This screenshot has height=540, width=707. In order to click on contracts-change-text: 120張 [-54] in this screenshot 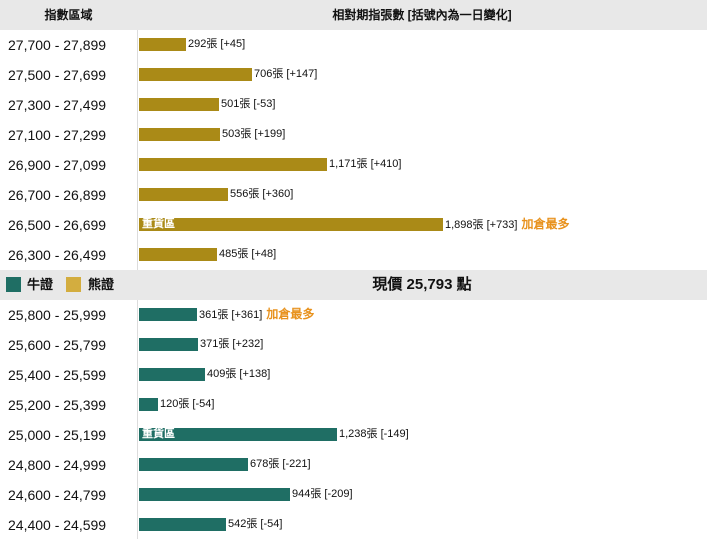, I will do `click(187, 404)`.